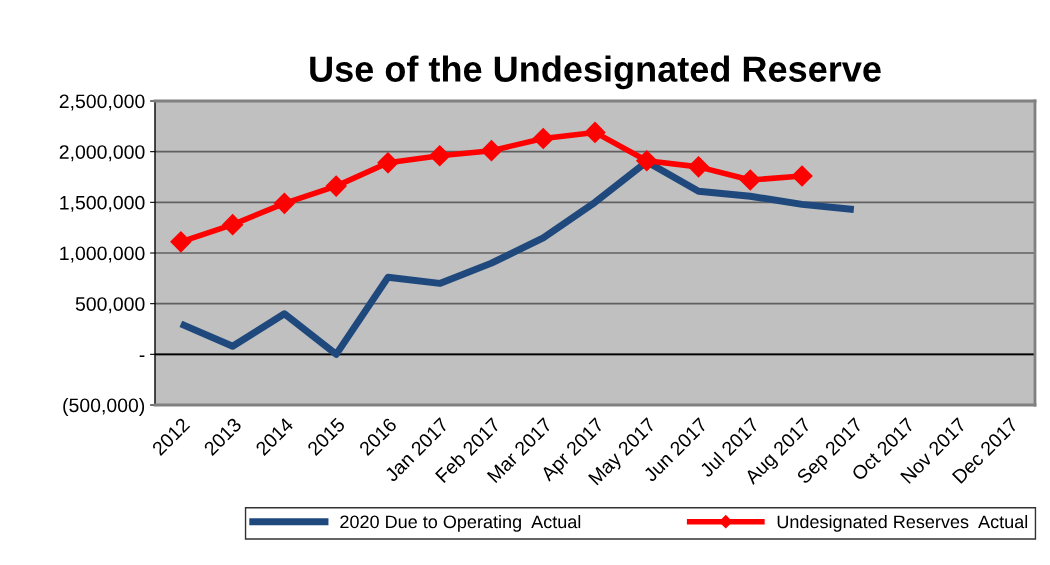 Image resolution: width=1050 pixels, height=565 pixels. Describe the element at coordinates (102, 203) in the screenshot. I see `y-tick-label: 1,500,000` at that location.